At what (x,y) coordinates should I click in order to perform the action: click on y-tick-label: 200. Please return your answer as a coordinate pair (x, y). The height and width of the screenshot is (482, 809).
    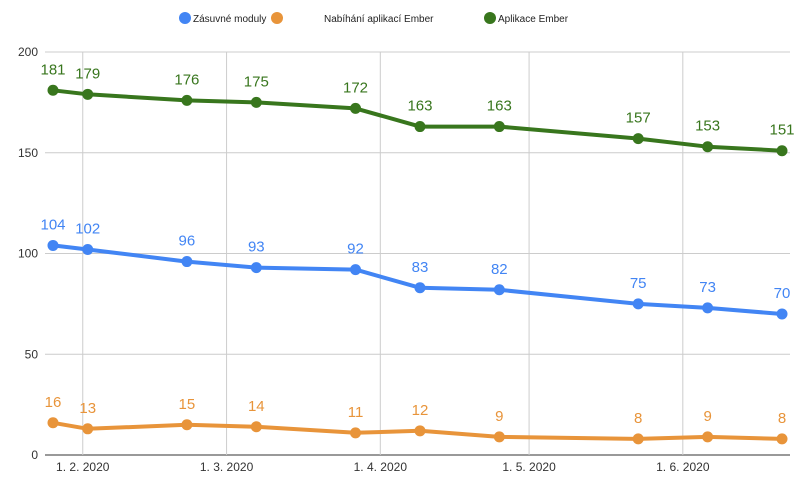
    Looking at the image, I should click on (28, 52).